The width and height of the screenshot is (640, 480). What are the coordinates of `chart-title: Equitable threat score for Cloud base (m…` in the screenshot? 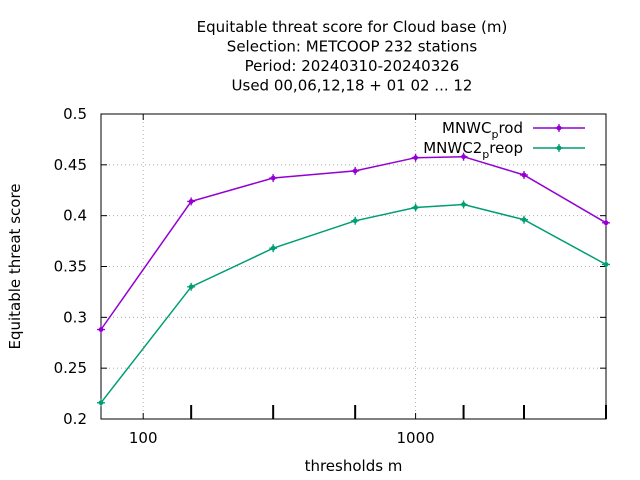 It's located at (352, 56).